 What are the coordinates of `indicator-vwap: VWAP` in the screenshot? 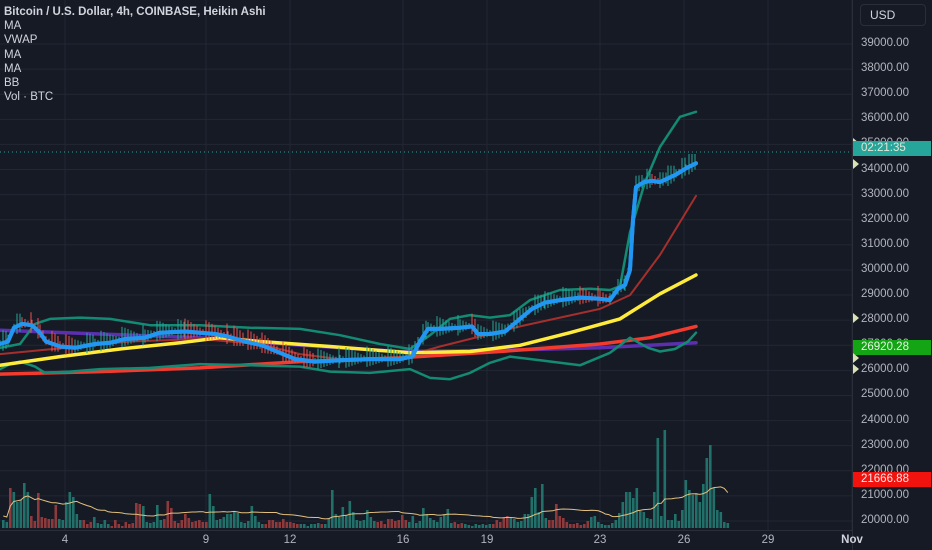 It's located at (21, 40).